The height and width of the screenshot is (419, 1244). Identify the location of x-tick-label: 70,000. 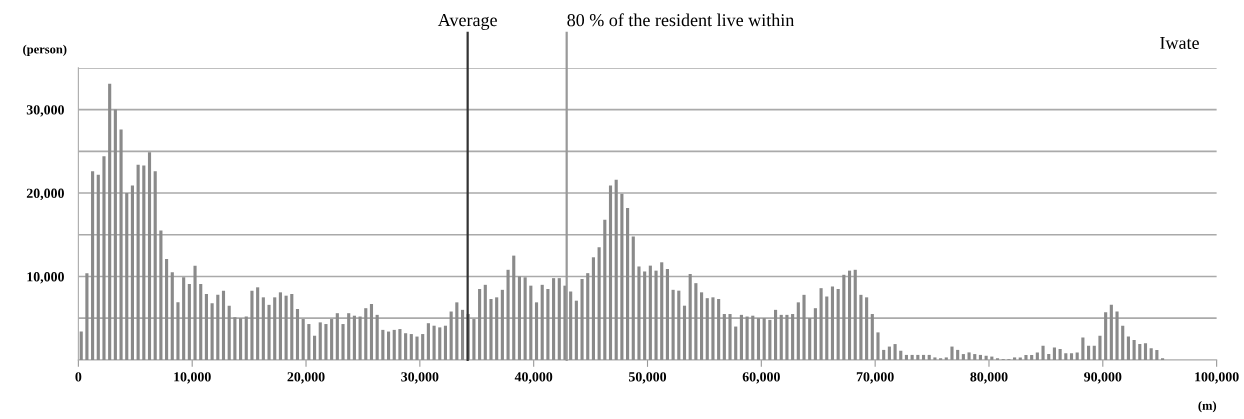
(875, 378).